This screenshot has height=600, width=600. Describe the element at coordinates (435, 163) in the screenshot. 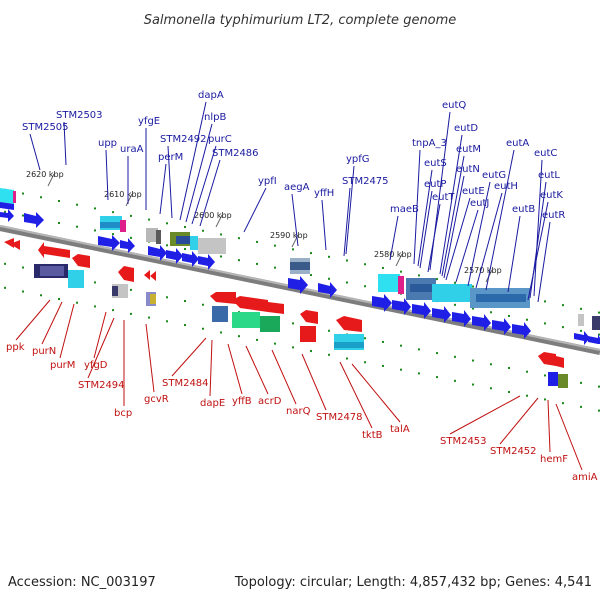

I see `gene-label-euts: eutS` at that location.